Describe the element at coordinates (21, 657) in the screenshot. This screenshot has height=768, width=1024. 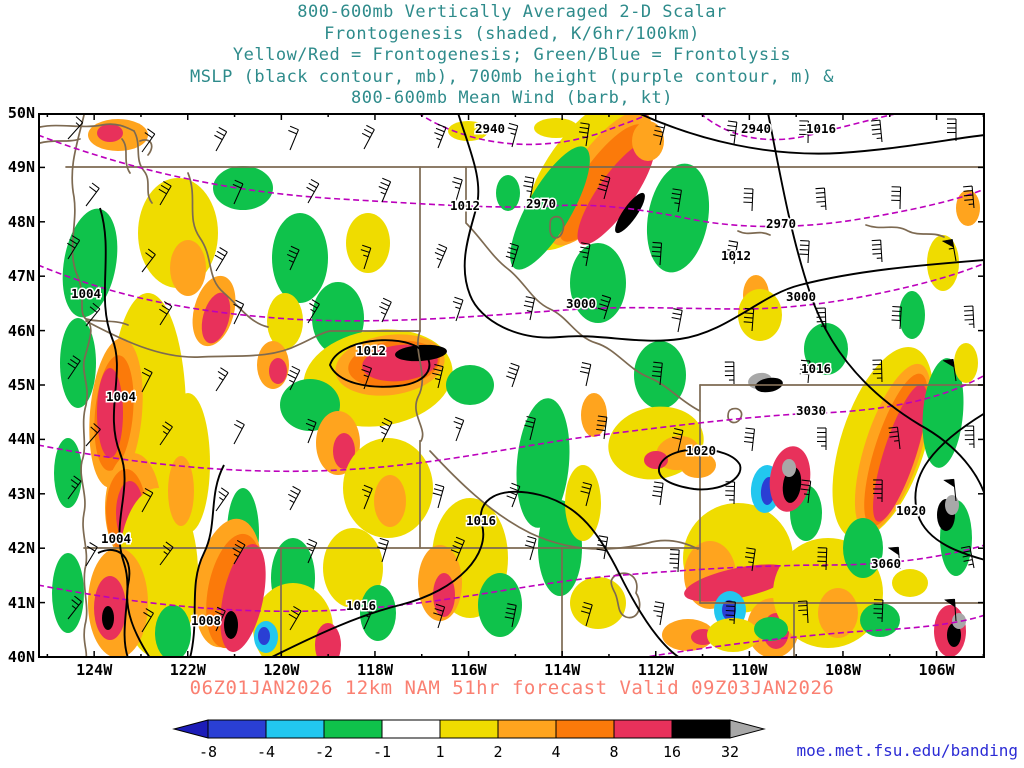
I see `lat-label: 40N` at that location.